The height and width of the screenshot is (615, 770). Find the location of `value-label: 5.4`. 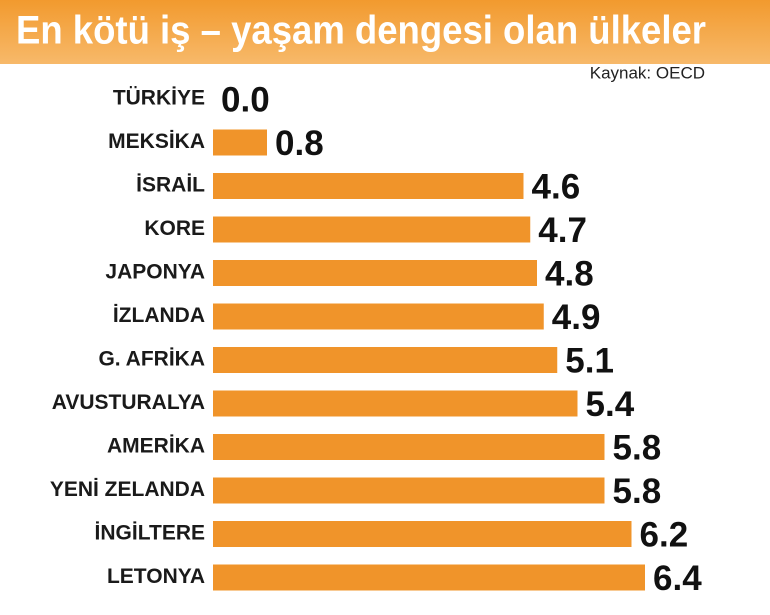

value-label: 5.4 is located at coordinates (610, 404).